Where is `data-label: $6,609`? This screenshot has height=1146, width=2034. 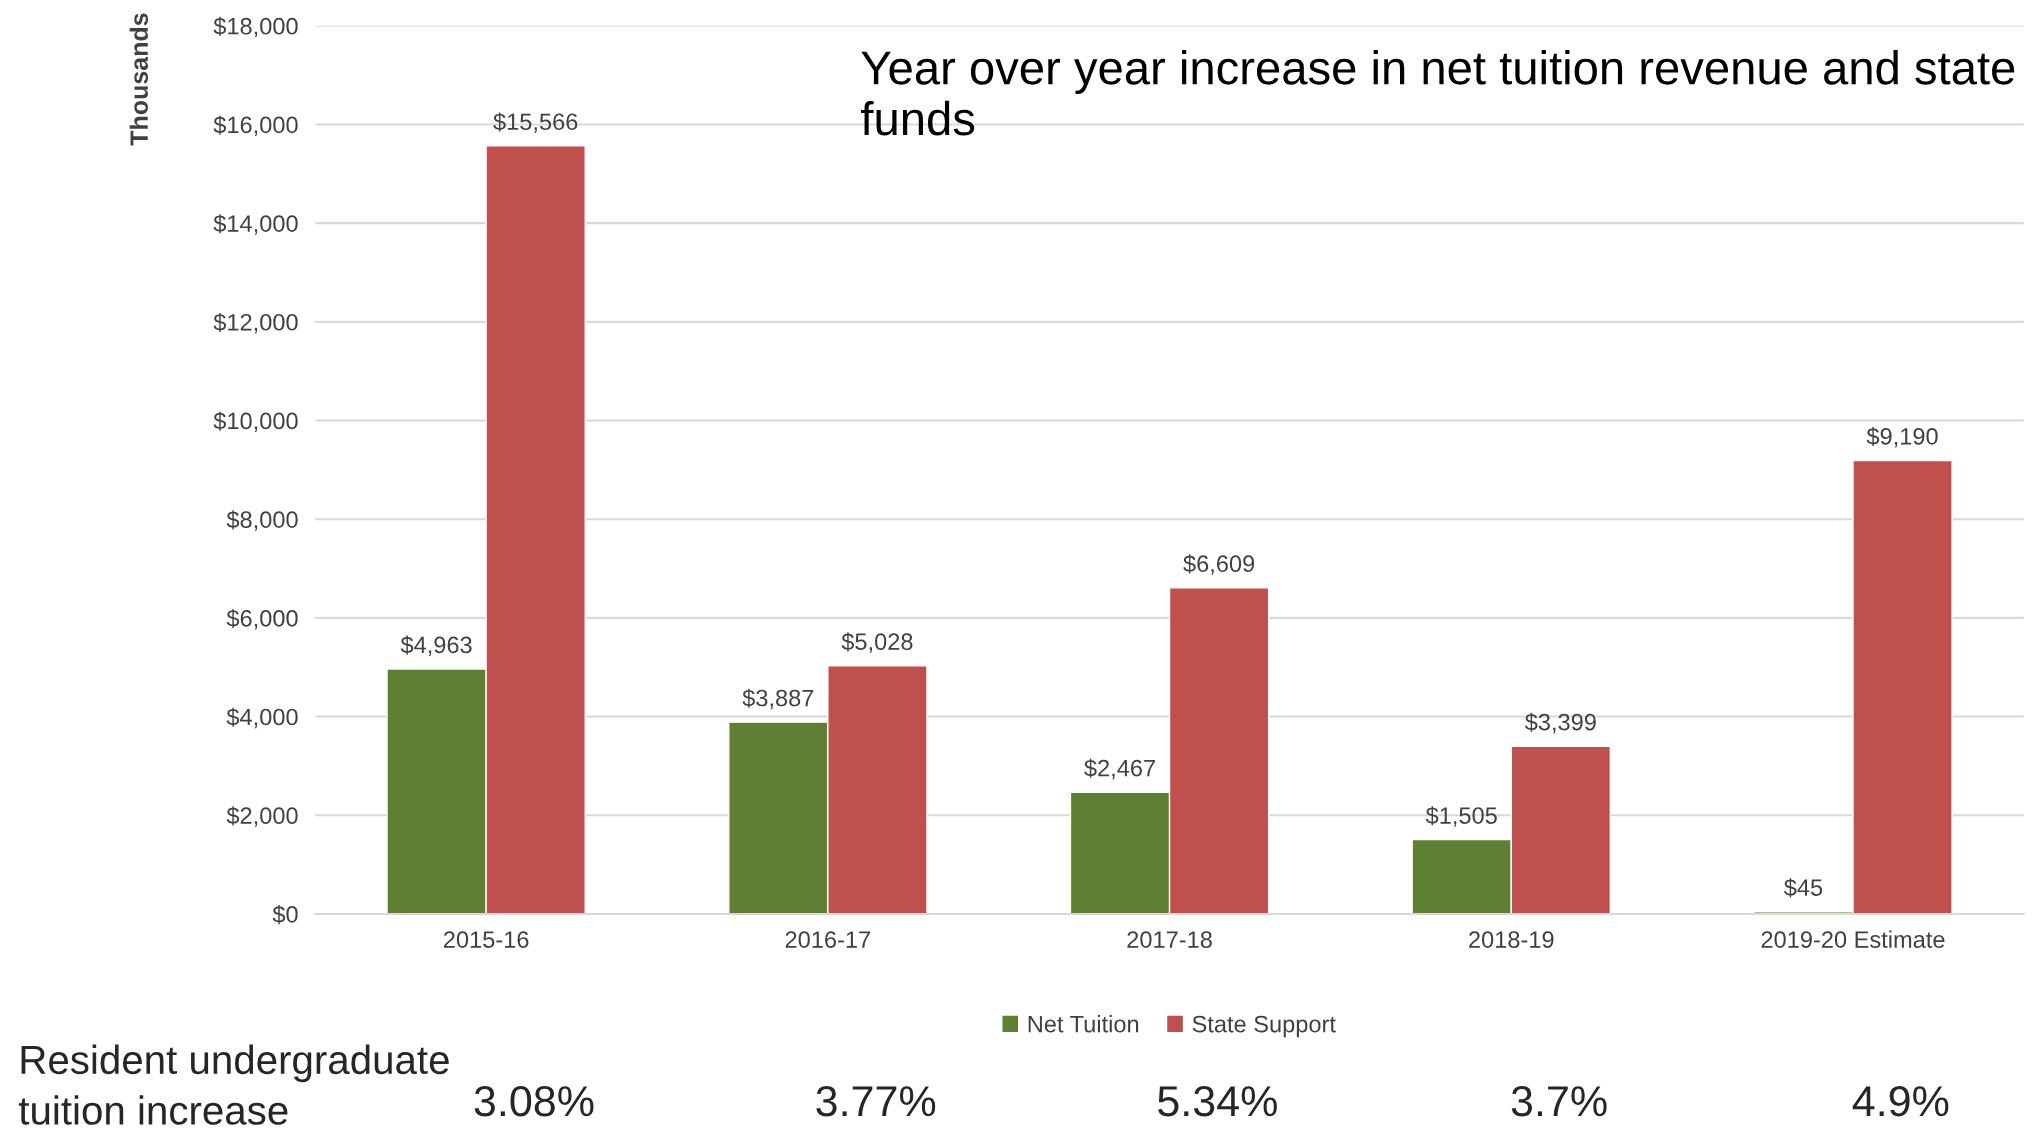 data-label: $6,609 is located at coordinates (1219, 564).